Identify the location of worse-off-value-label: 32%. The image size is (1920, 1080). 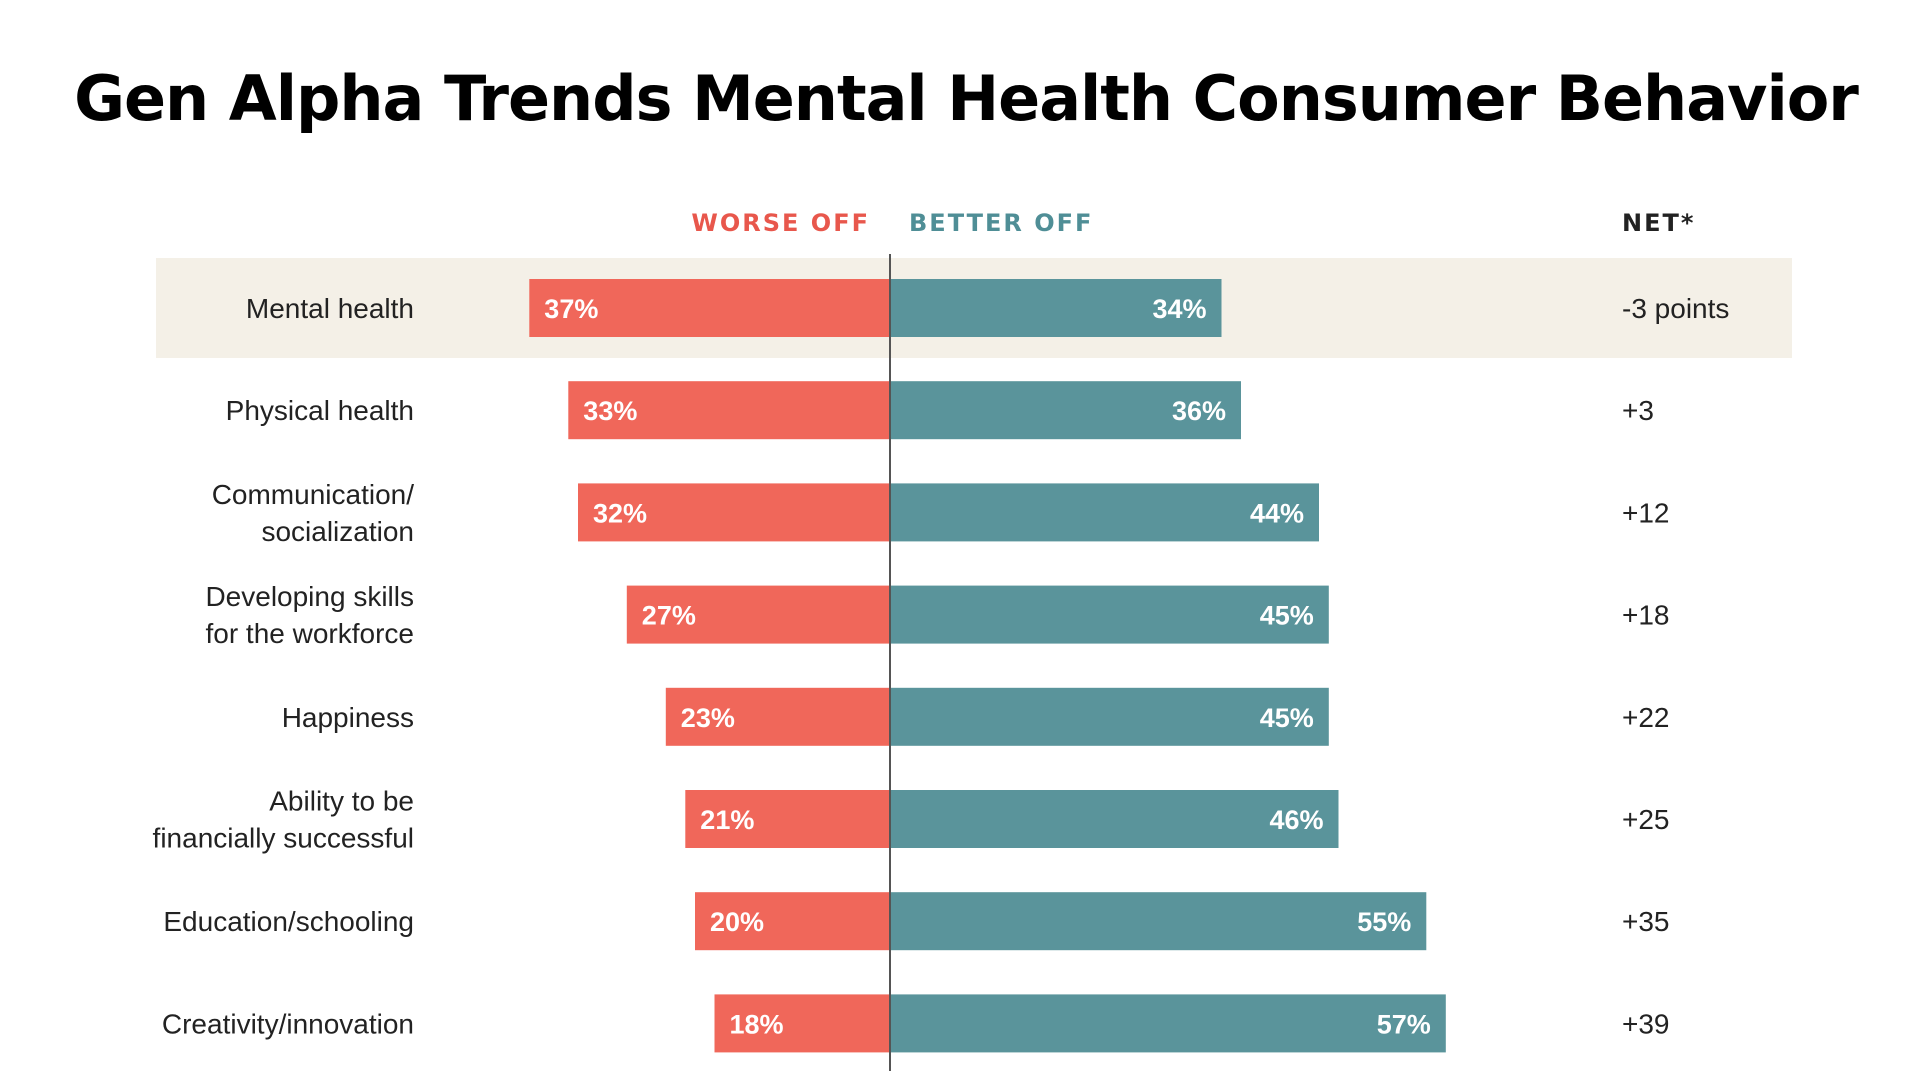
(620, 513).